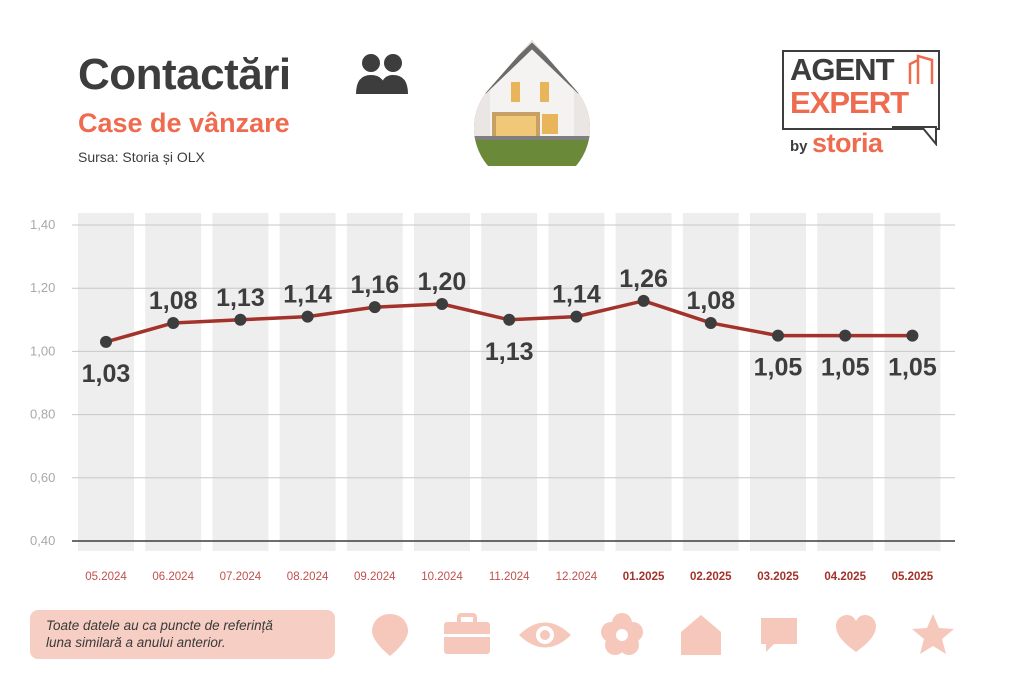 The width and height of the screenshot is (1024, 692). I want to click on location-pin-icon, so click(390, 635).